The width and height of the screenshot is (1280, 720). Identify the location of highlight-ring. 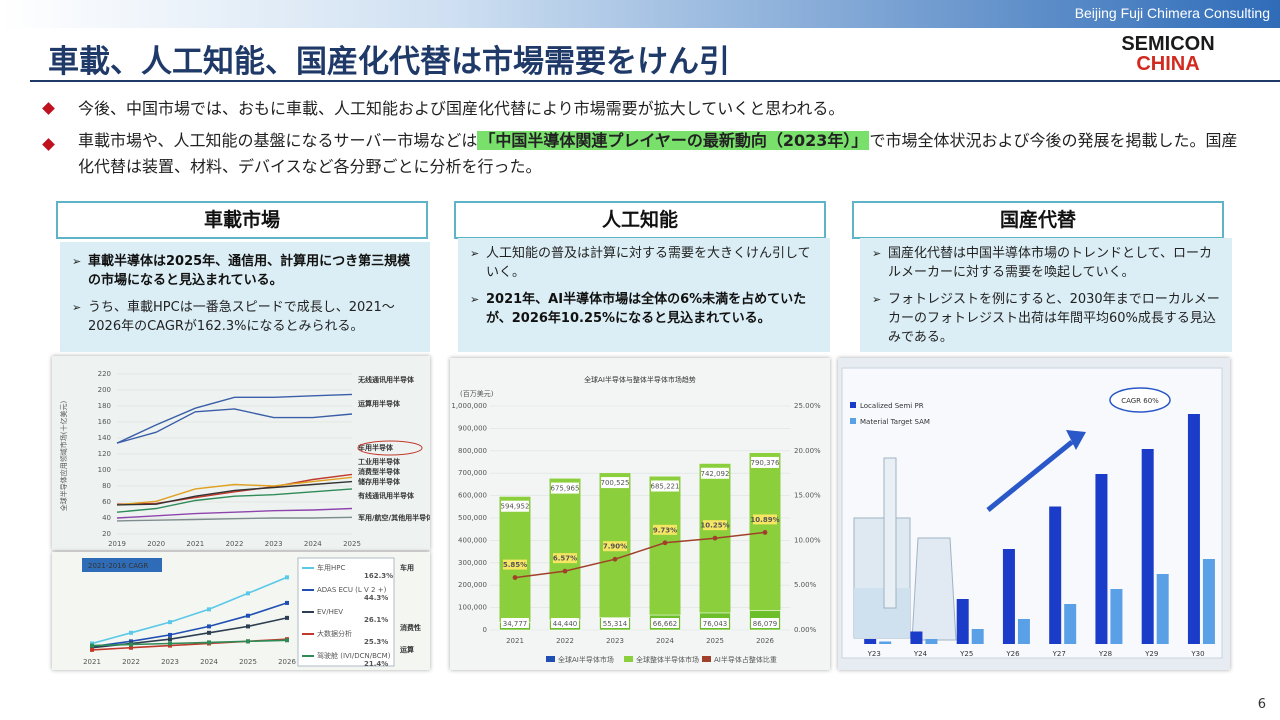
(390, 448).